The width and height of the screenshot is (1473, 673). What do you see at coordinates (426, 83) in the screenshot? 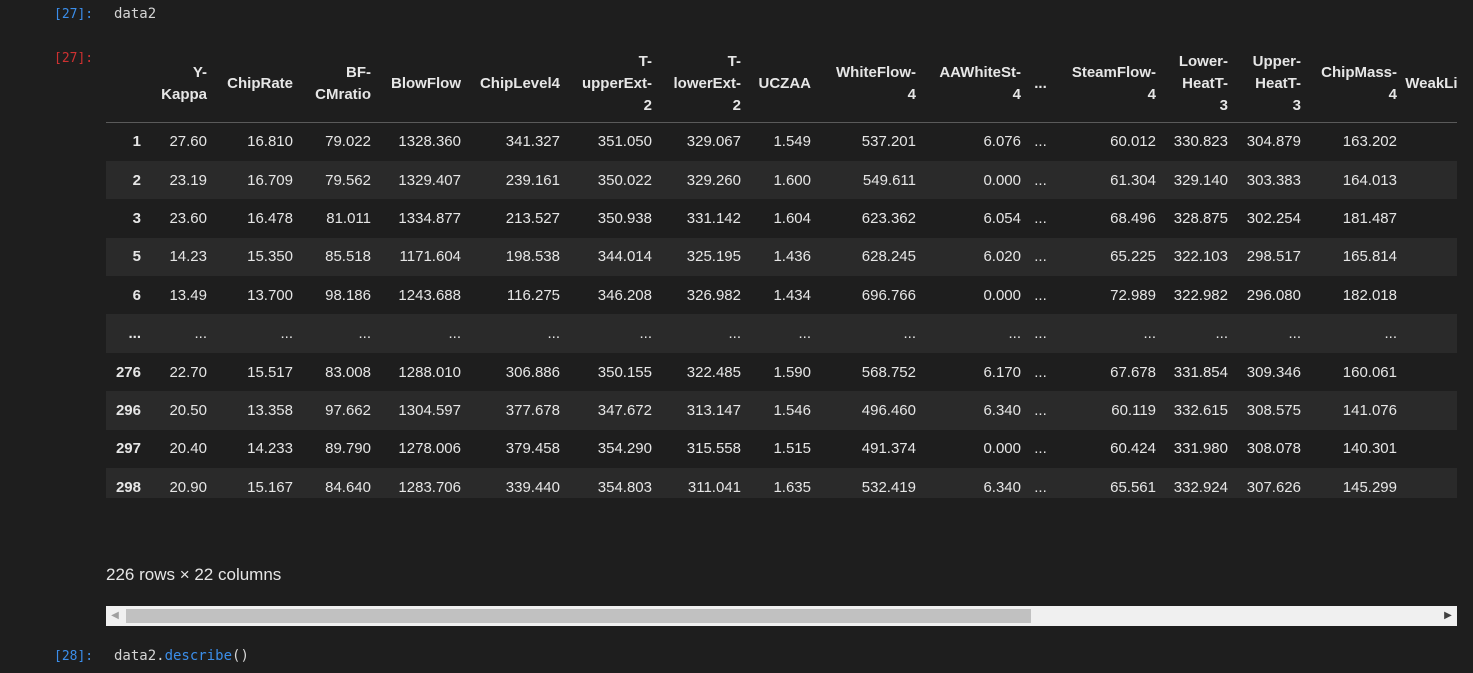
I see `column-header-part: BlowFlow` at bounding box center [426, 83].